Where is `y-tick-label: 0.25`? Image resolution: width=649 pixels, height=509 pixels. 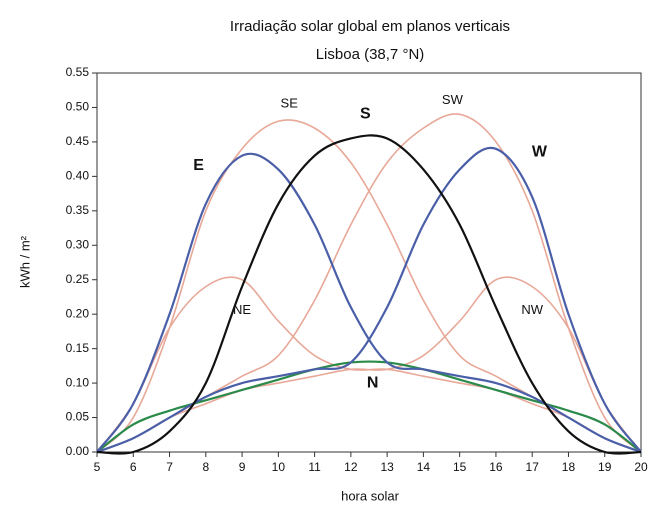
y-tick-label: 0.25 is located at coordinates (78, 279).